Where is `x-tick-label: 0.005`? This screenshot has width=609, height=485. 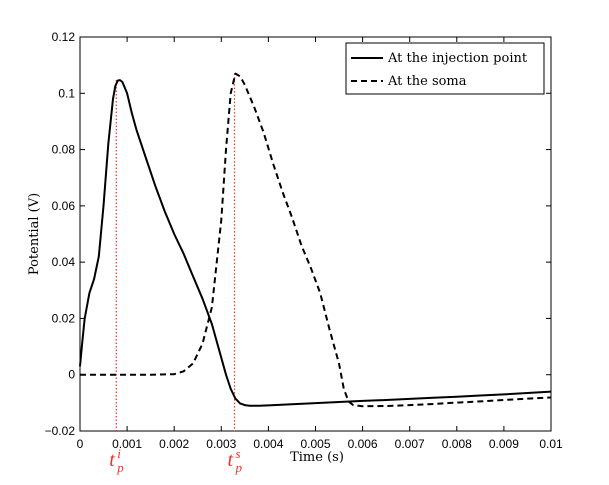
x-tick-label: 0.005 is located at coordinates (315, 444).